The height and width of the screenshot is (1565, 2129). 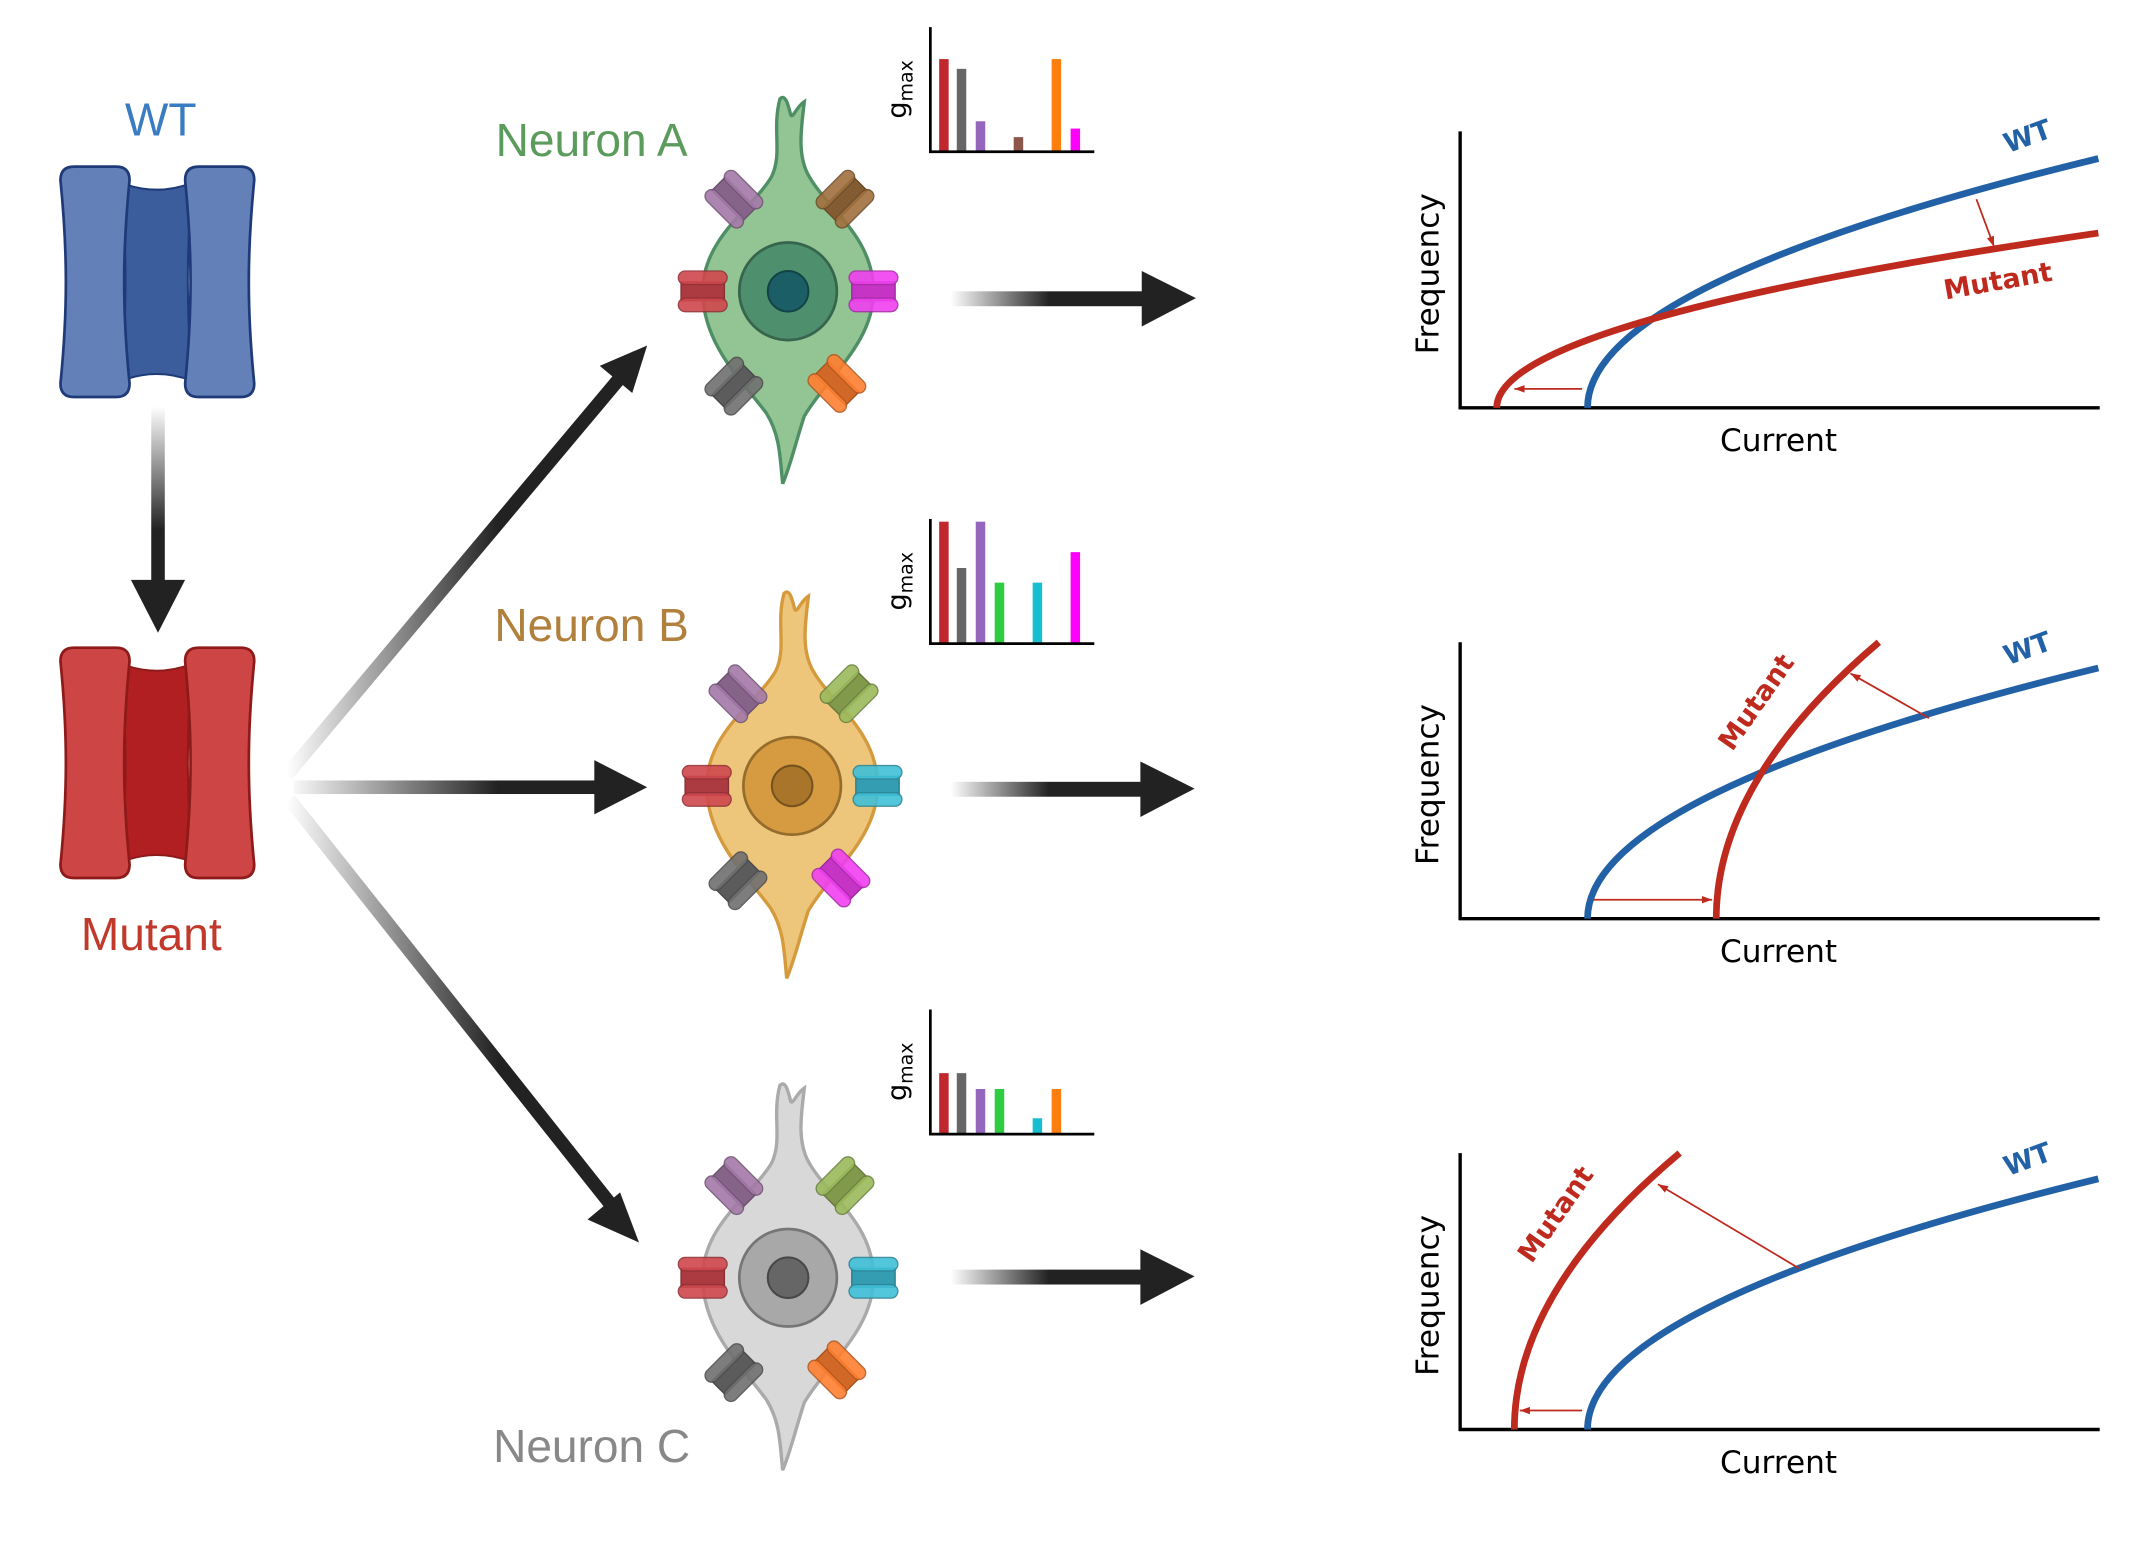 I want to click on ion-channel-cyan-icon, so click(x=877, y=785).